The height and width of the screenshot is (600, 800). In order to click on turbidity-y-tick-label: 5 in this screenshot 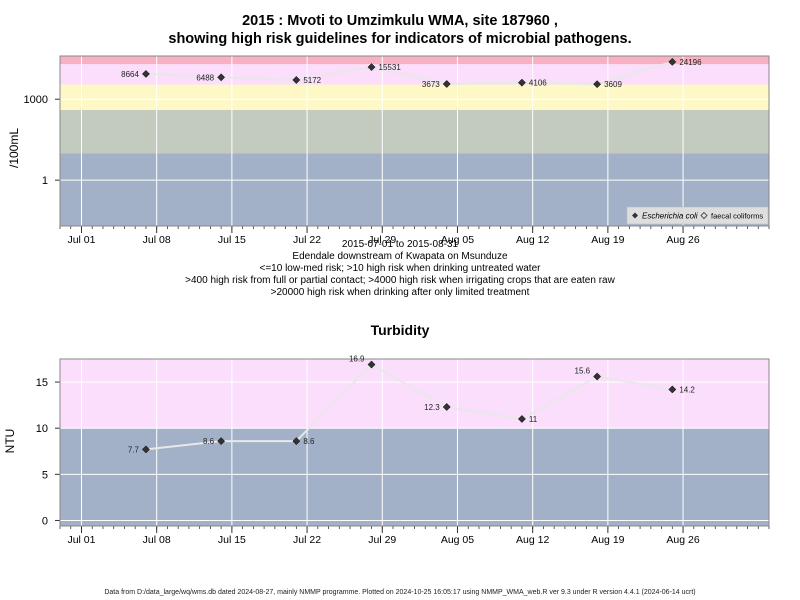, I will do `click(45, 475)`.